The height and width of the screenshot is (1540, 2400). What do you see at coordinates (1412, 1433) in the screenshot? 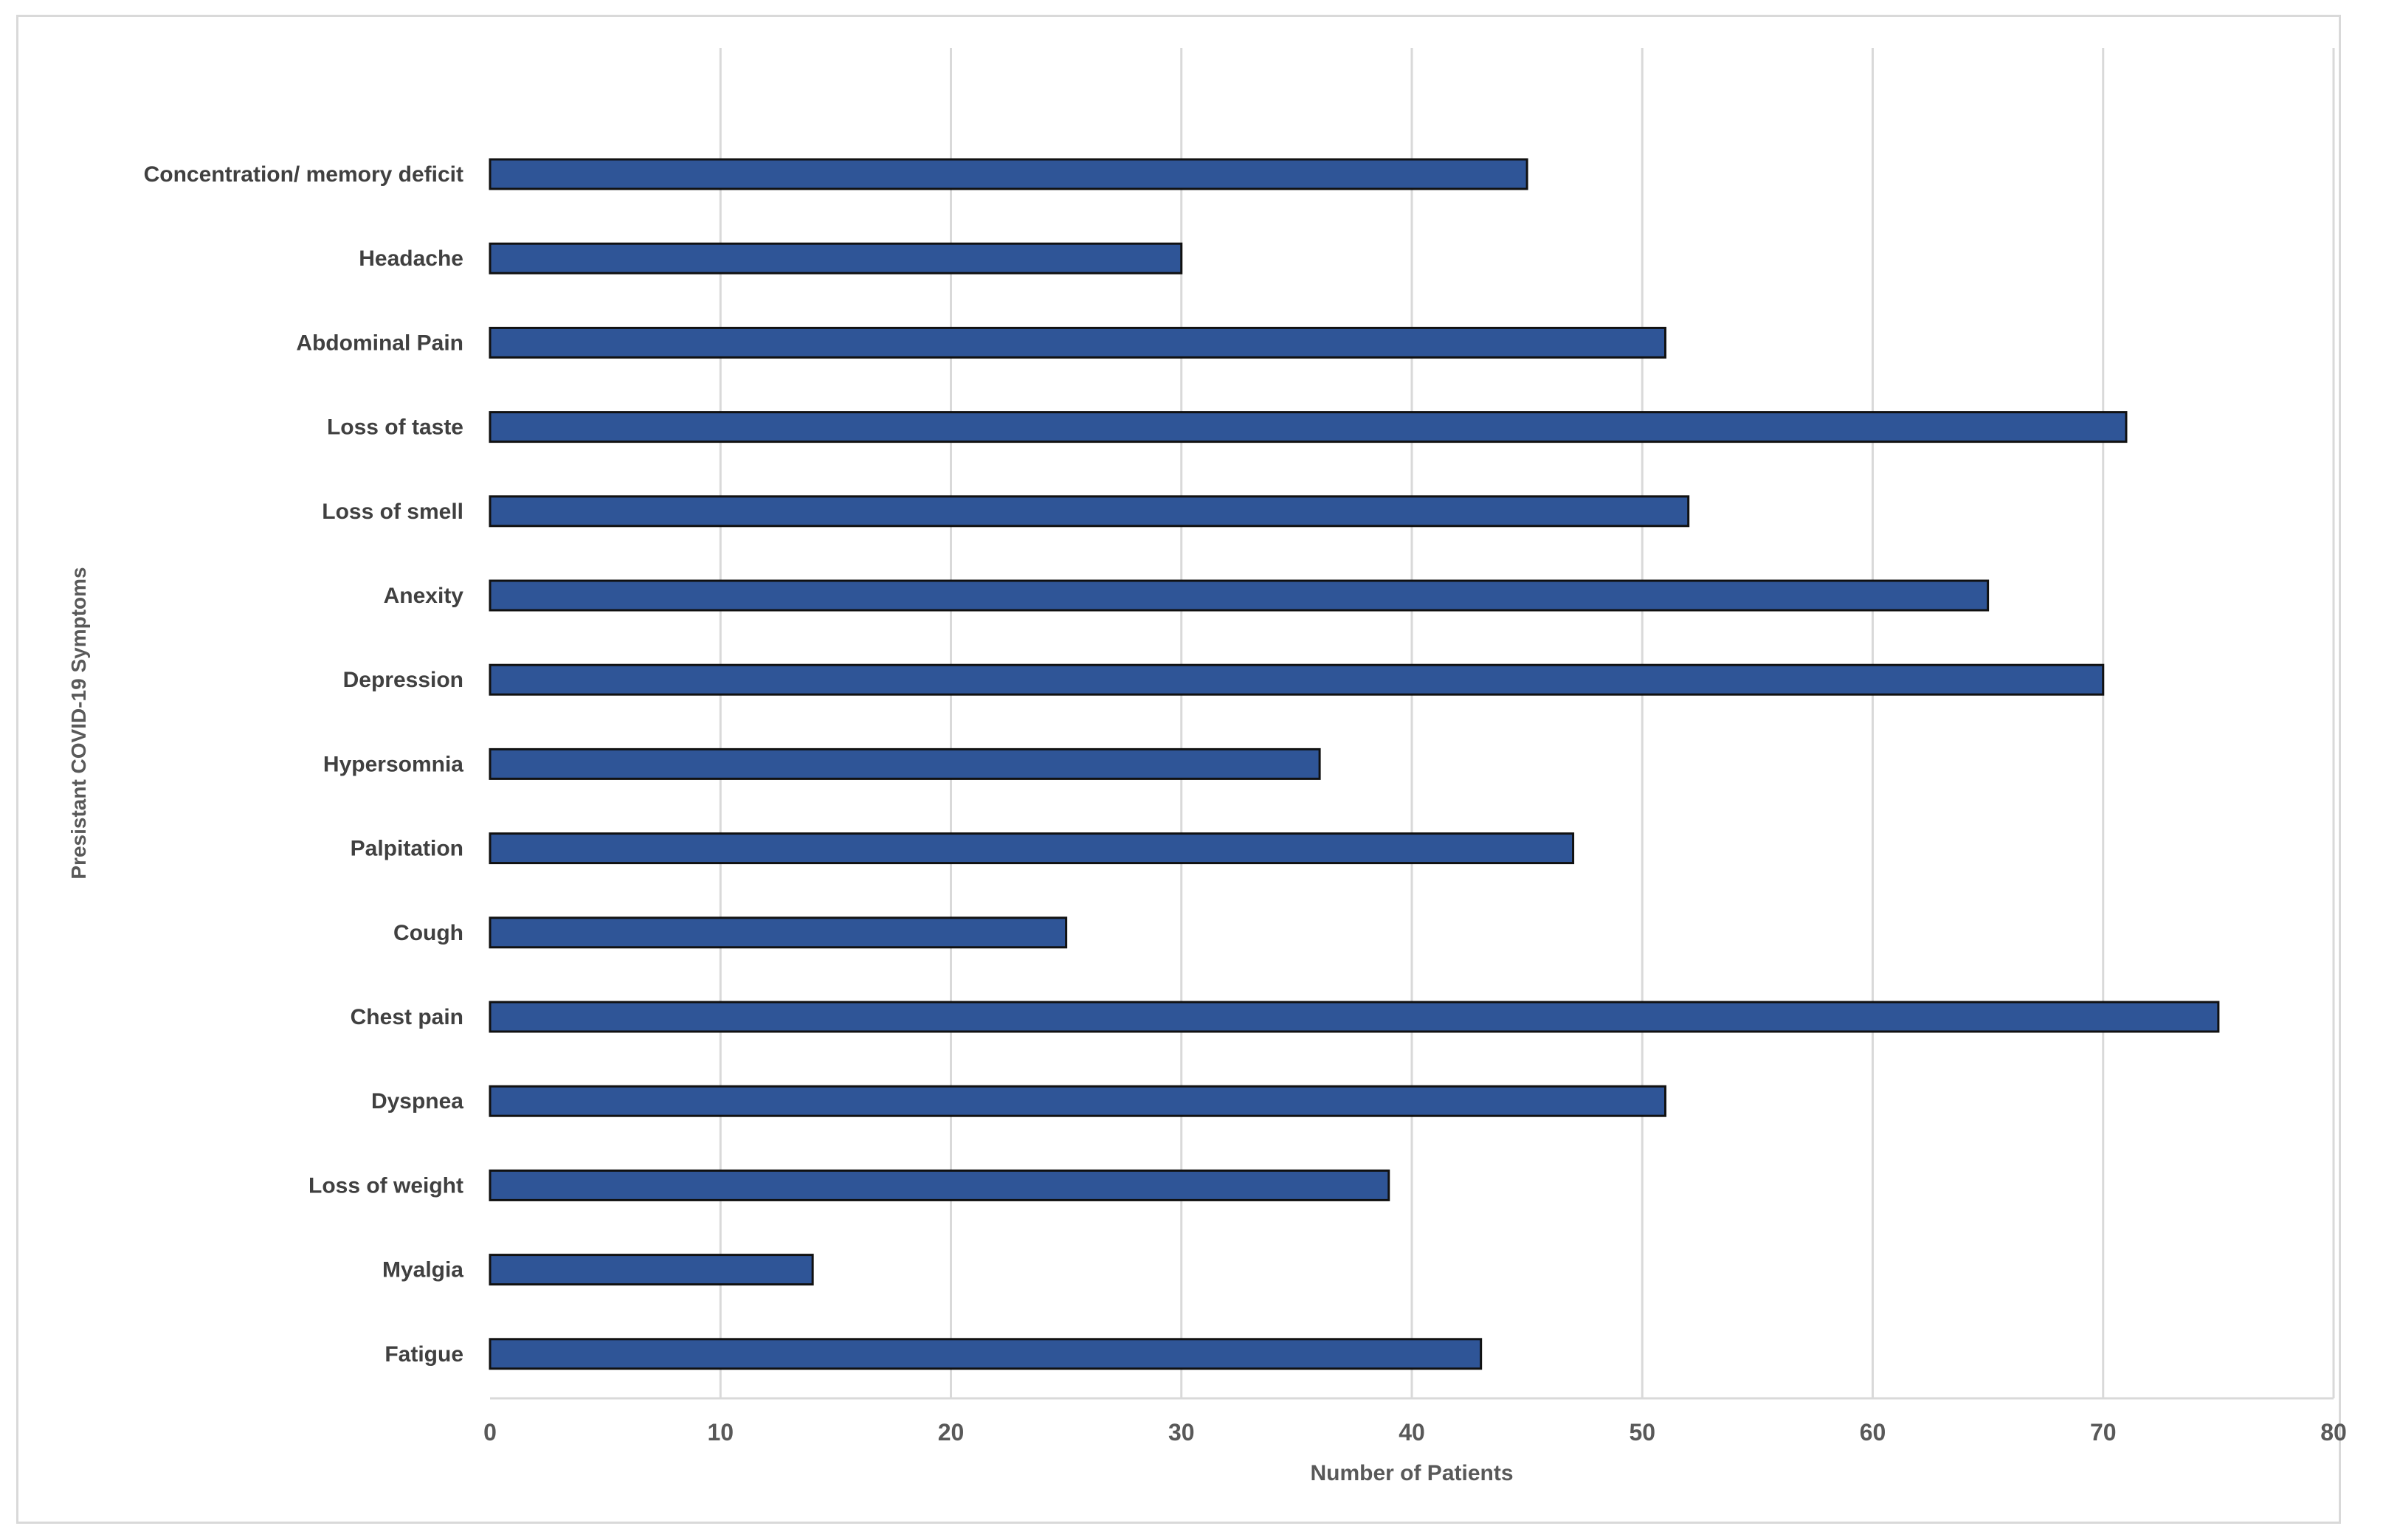
I see `x-tick-label: 40` at bounding box center [1412, 1433].